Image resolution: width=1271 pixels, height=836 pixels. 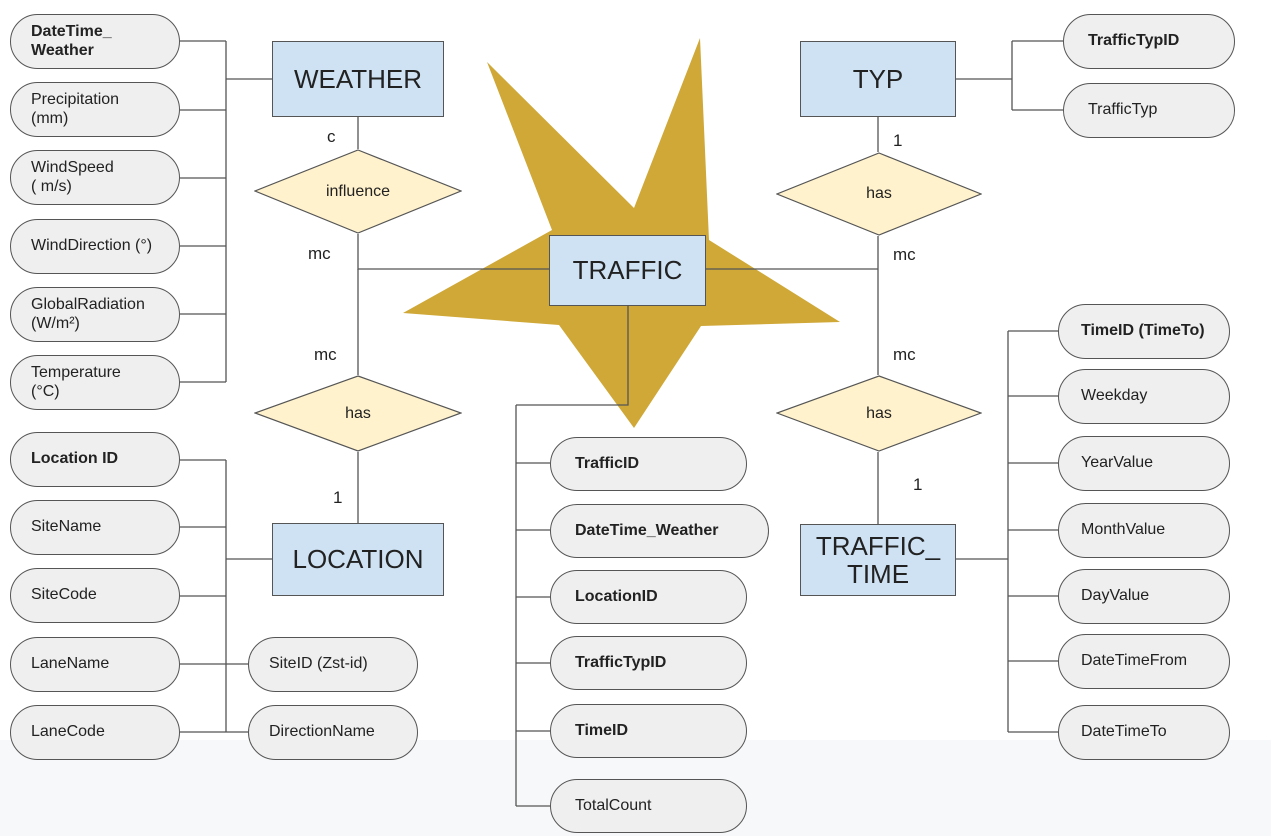 What do you see at coordinates (878, 79) in the screenshot?
I see `typ-entity: TYP` at bounding box center [878, 79].